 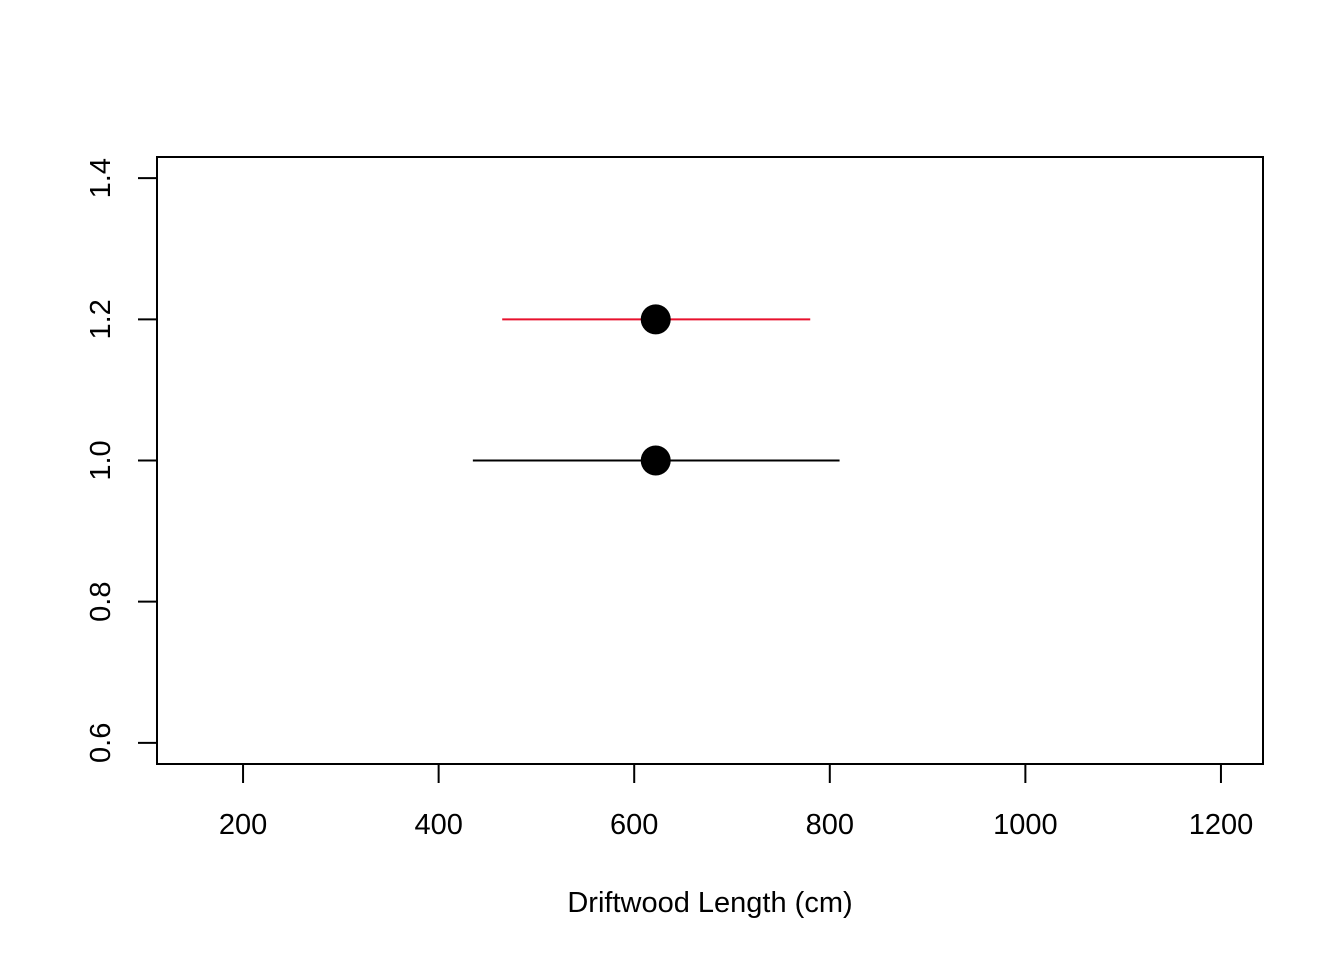 What do you see at coordinates (1025, 825) in the screenshot?
I see `x-tick-label: 1000` at bounding box center [1025, 825].